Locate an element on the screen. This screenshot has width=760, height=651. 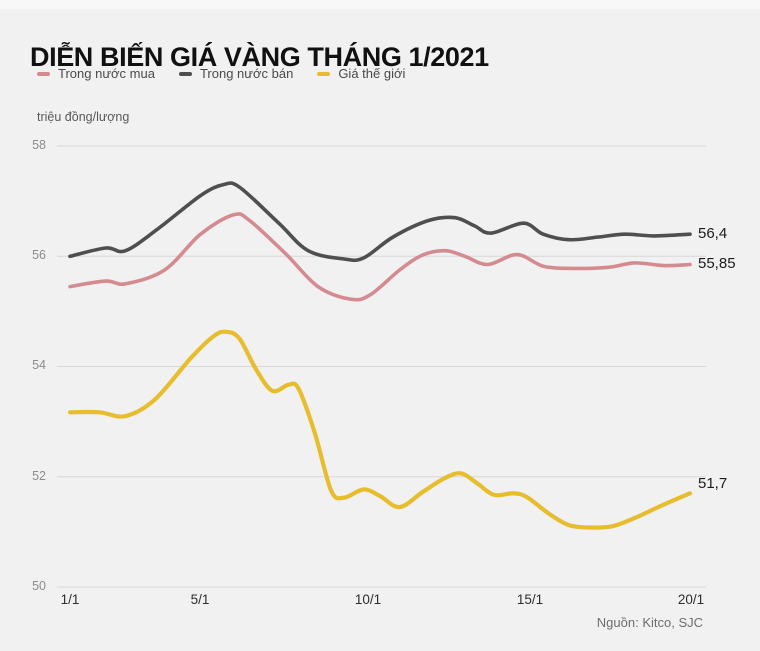
top-margin-strip is located at coordinates (380, 4).